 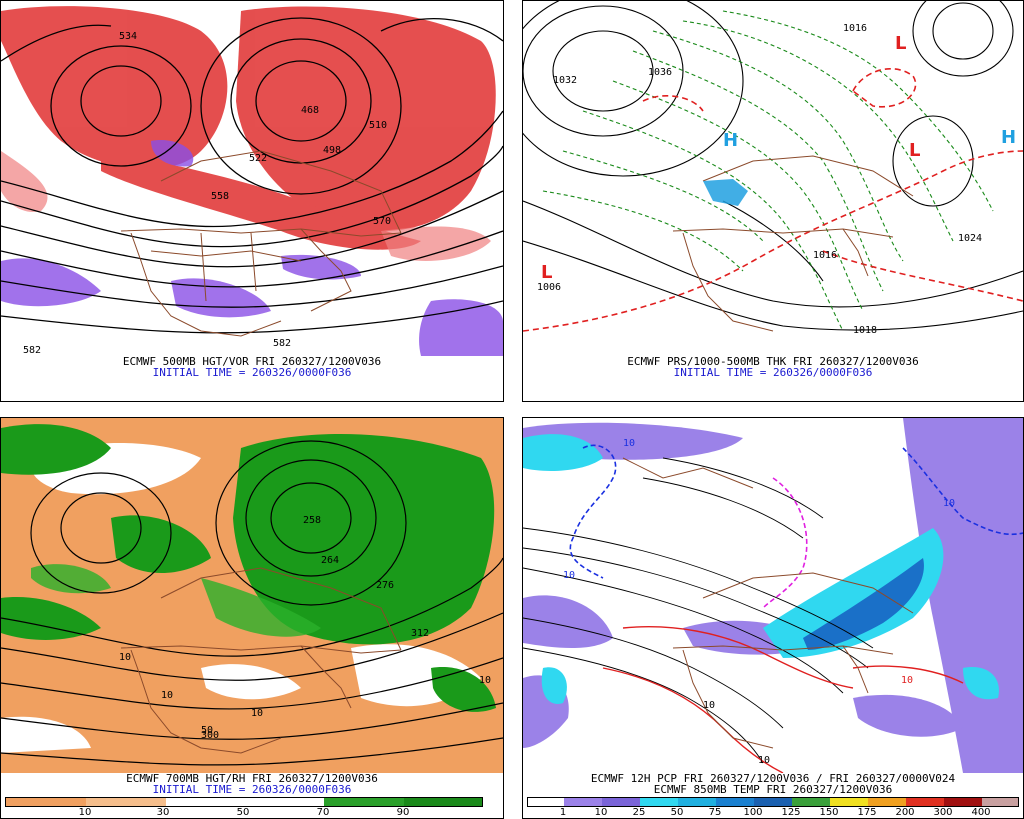 I want to click on legend-tick: 75, so click(x=715, y=812).